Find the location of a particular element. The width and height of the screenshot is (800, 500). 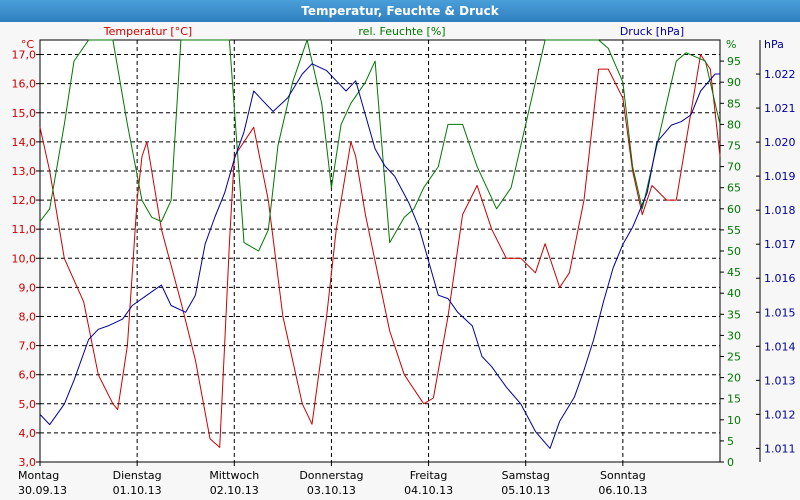

pressure-tick-label: 1.022 is located at coordinates (780, 74).